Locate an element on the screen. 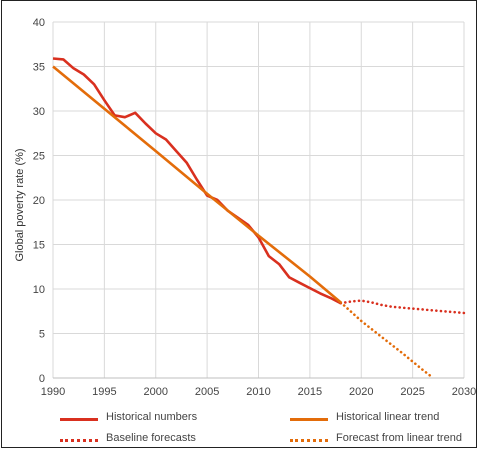  y-tick-label: 5 is located at coordinates (42, 335).